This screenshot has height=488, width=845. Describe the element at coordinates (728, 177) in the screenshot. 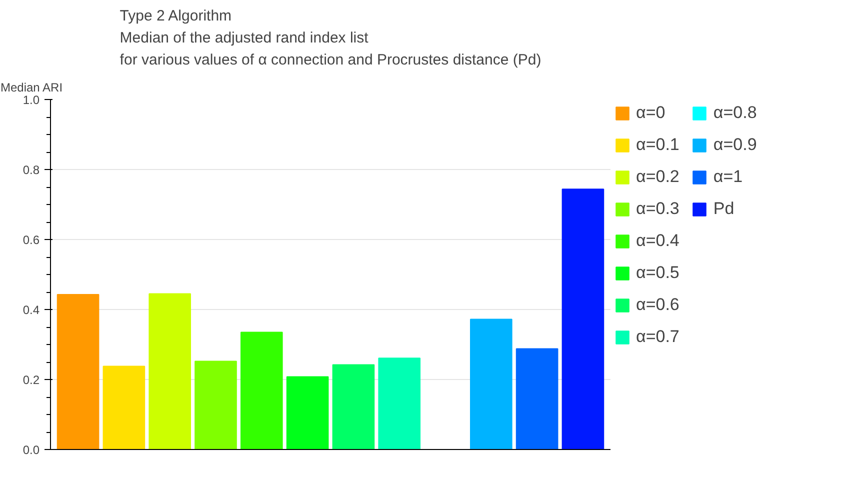

I see `legend-label: α=1` at that location.